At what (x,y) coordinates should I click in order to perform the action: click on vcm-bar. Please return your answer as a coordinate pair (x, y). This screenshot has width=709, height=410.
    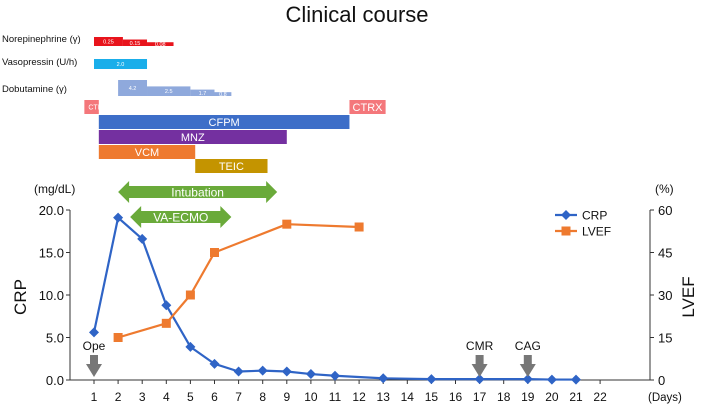
    Looking at the image, I should click on (147, 152).